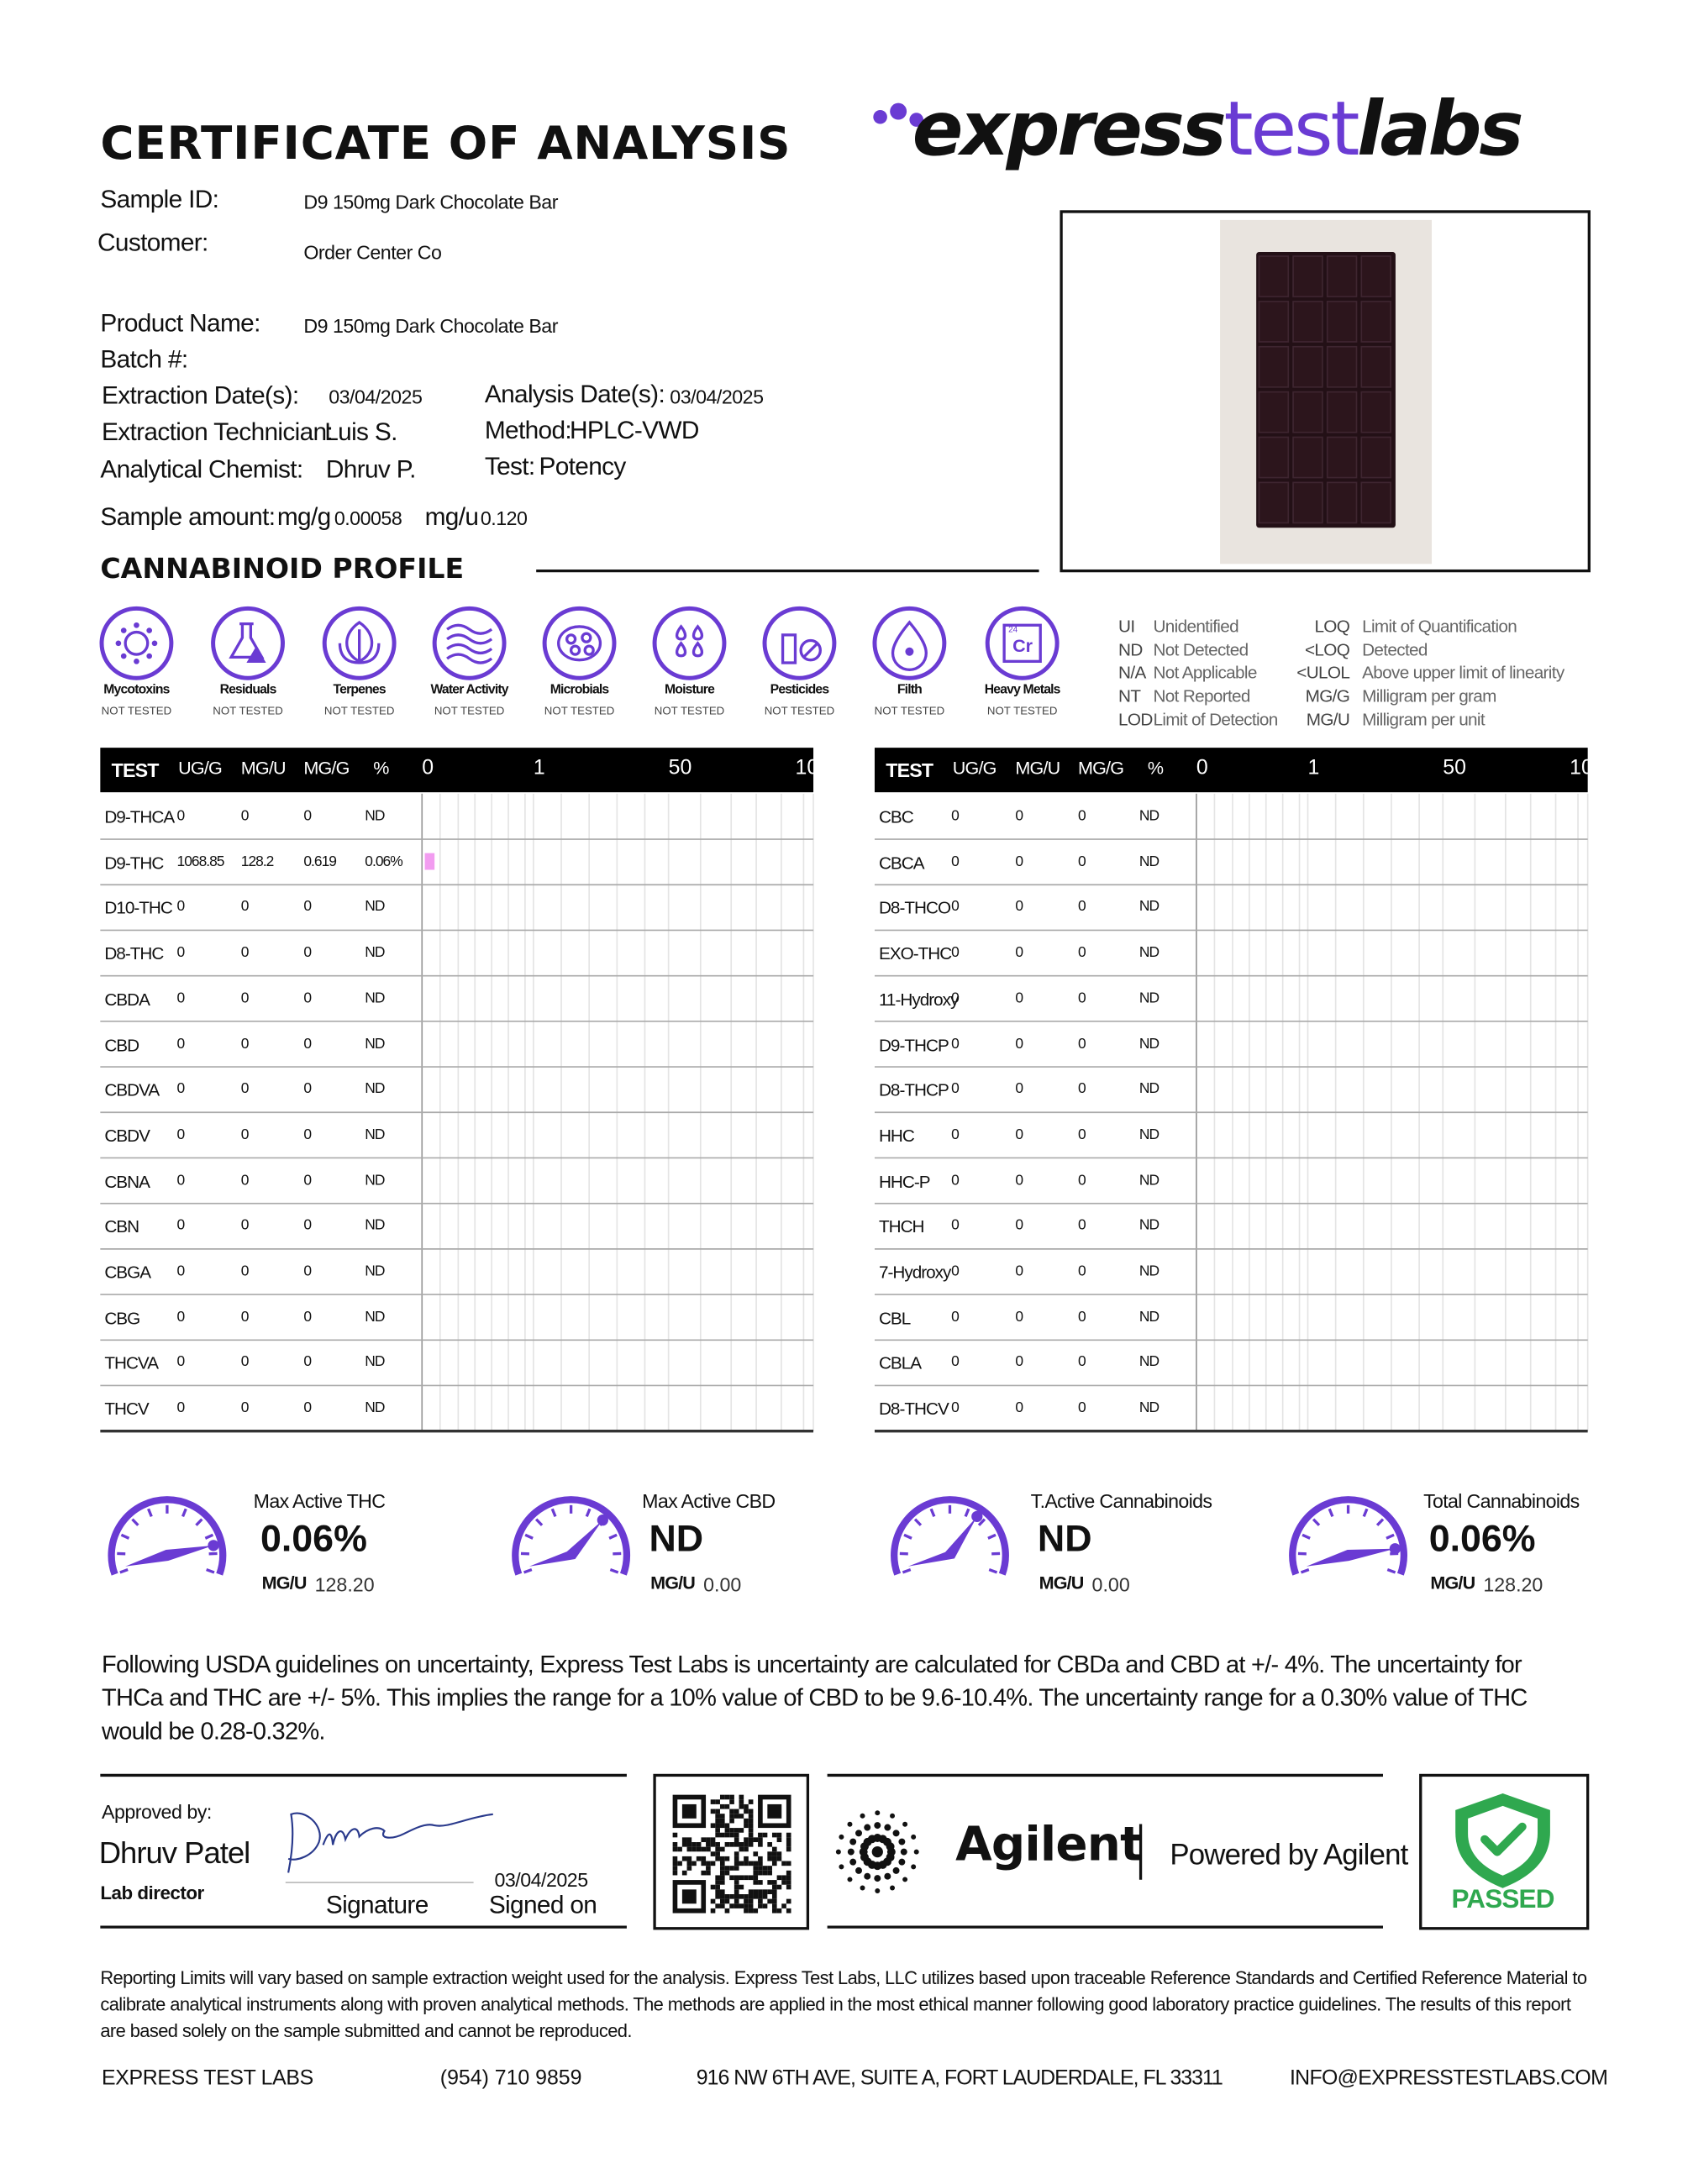  Describe the element at coordinates (1064, 1538) in the screenshot. I see `gauge-value: ND` at that location.